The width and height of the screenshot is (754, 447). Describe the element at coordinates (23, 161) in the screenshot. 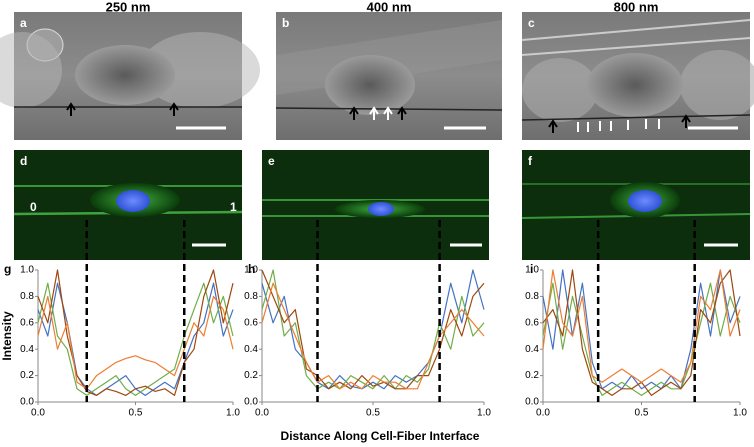

I see `panel-letter: d` at that location.